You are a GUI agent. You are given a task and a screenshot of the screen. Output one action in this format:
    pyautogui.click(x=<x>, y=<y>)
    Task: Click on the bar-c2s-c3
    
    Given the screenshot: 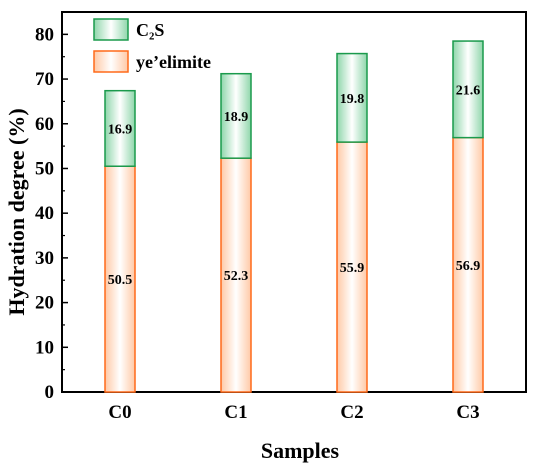 What is the action you would take?
    pyautogui.click(x=468, y=89)
    